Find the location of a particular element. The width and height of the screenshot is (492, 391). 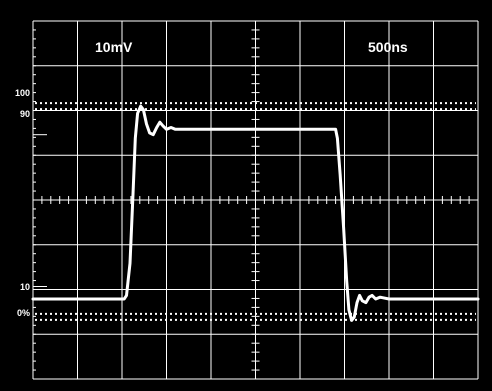

y-ref-label-90: 90 is located at coordinates (25, 114).